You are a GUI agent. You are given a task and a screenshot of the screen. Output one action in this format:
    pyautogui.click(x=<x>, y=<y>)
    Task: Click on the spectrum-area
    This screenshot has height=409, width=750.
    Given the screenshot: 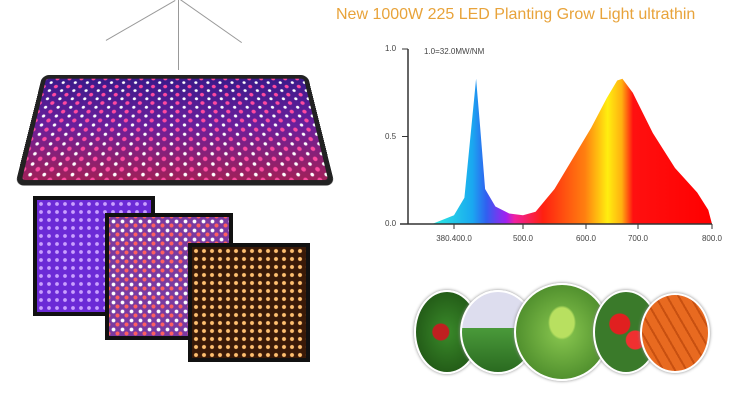 What is the action you would take?
    pyautogui.click(x=572, y=151)
    